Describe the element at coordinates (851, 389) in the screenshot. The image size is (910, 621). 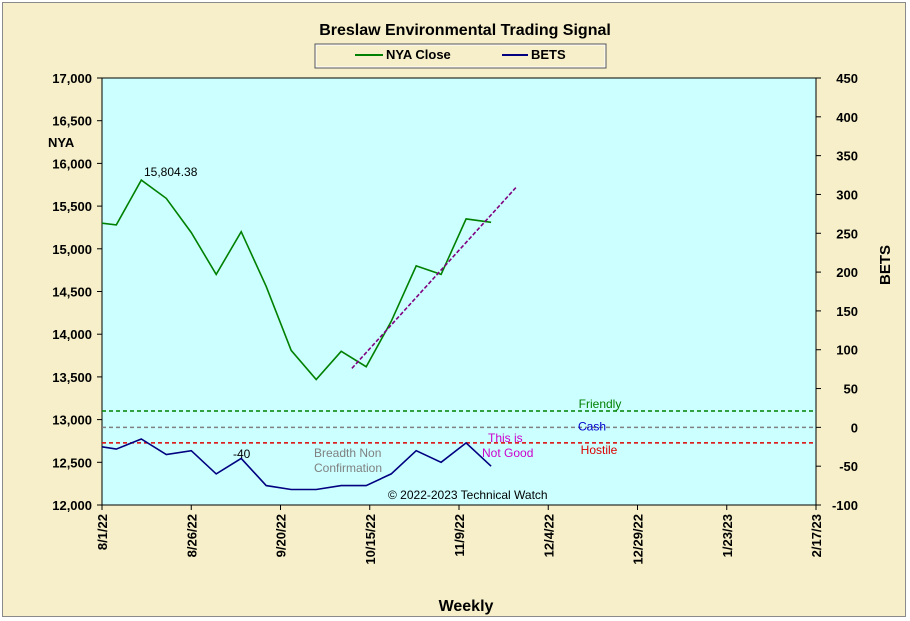
I see `y-tick-right-label: 50` at that location.